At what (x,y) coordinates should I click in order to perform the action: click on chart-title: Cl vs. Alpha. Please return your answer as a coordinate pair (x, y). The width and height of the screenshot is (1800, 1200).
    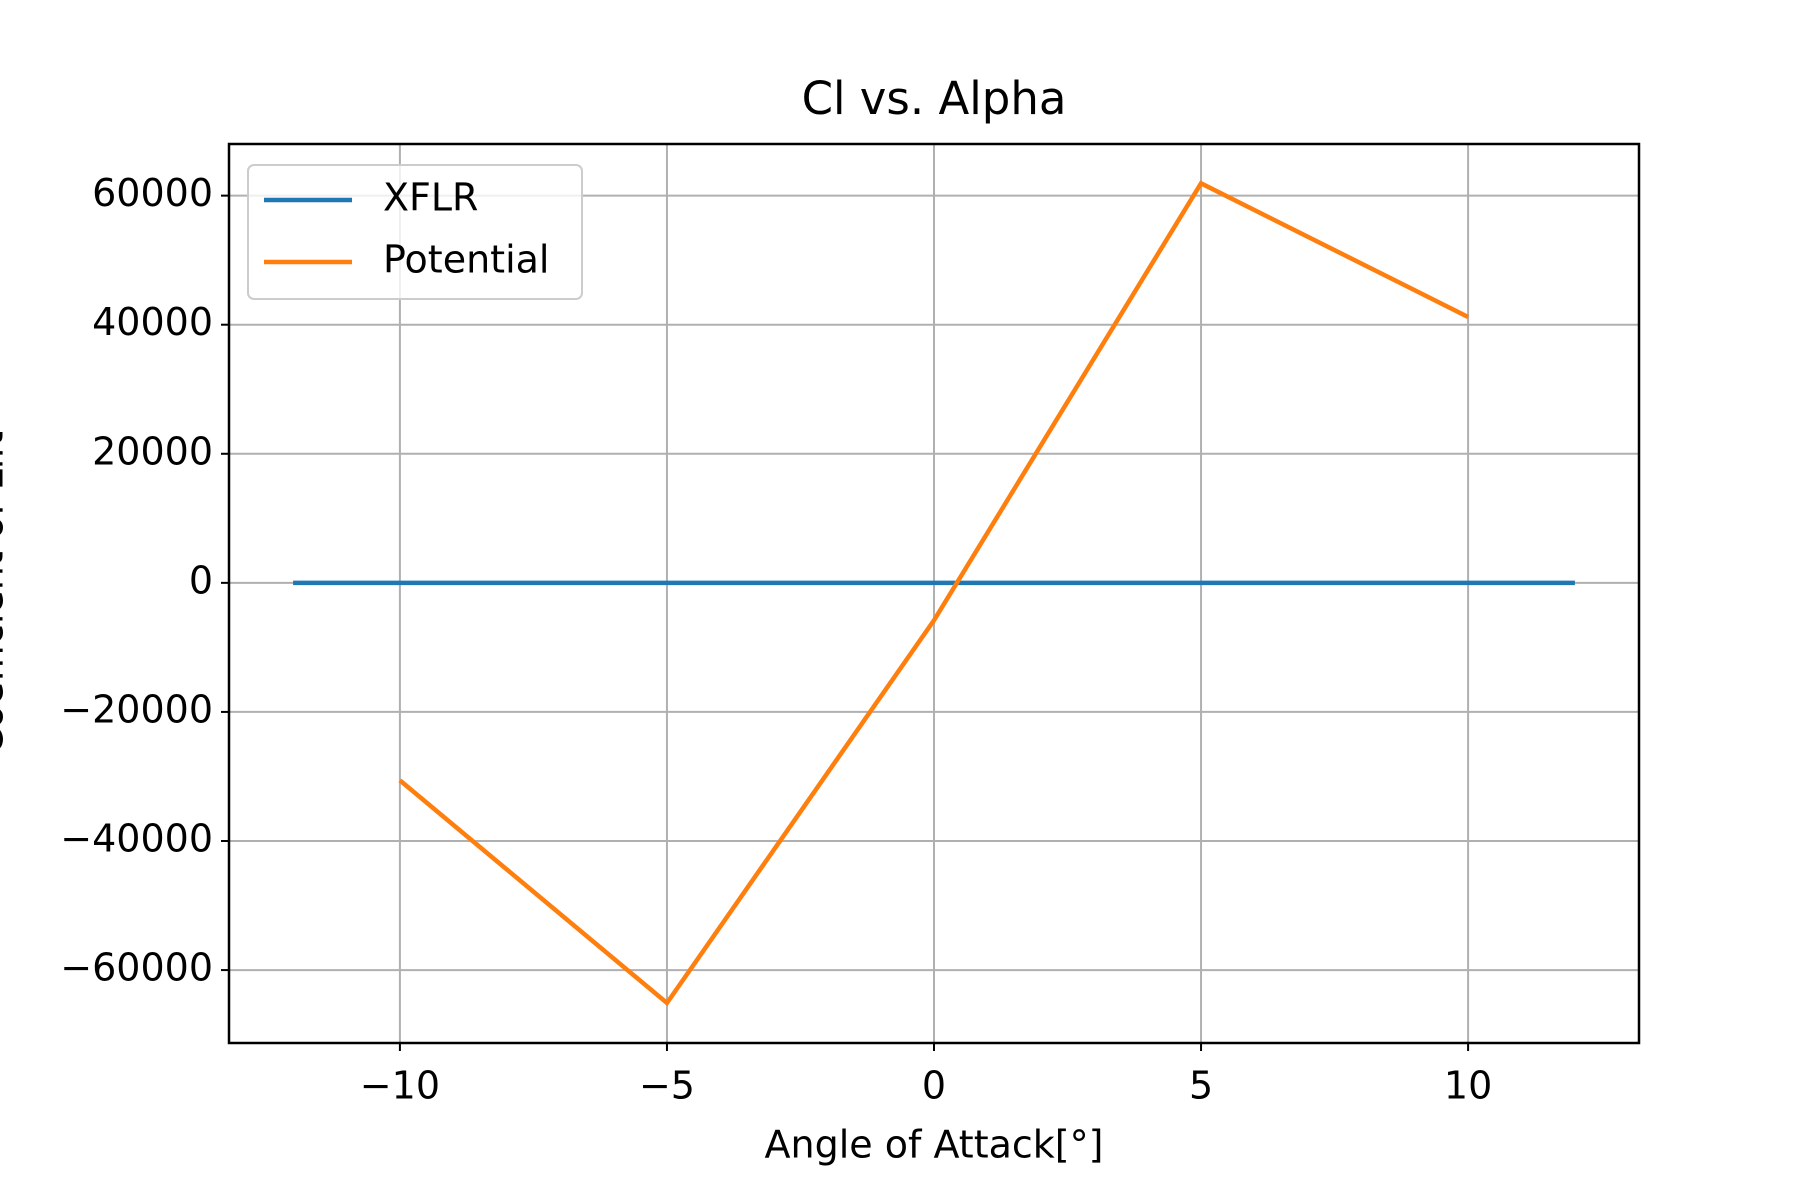
    Looking at the image, I should click on (934, 98).